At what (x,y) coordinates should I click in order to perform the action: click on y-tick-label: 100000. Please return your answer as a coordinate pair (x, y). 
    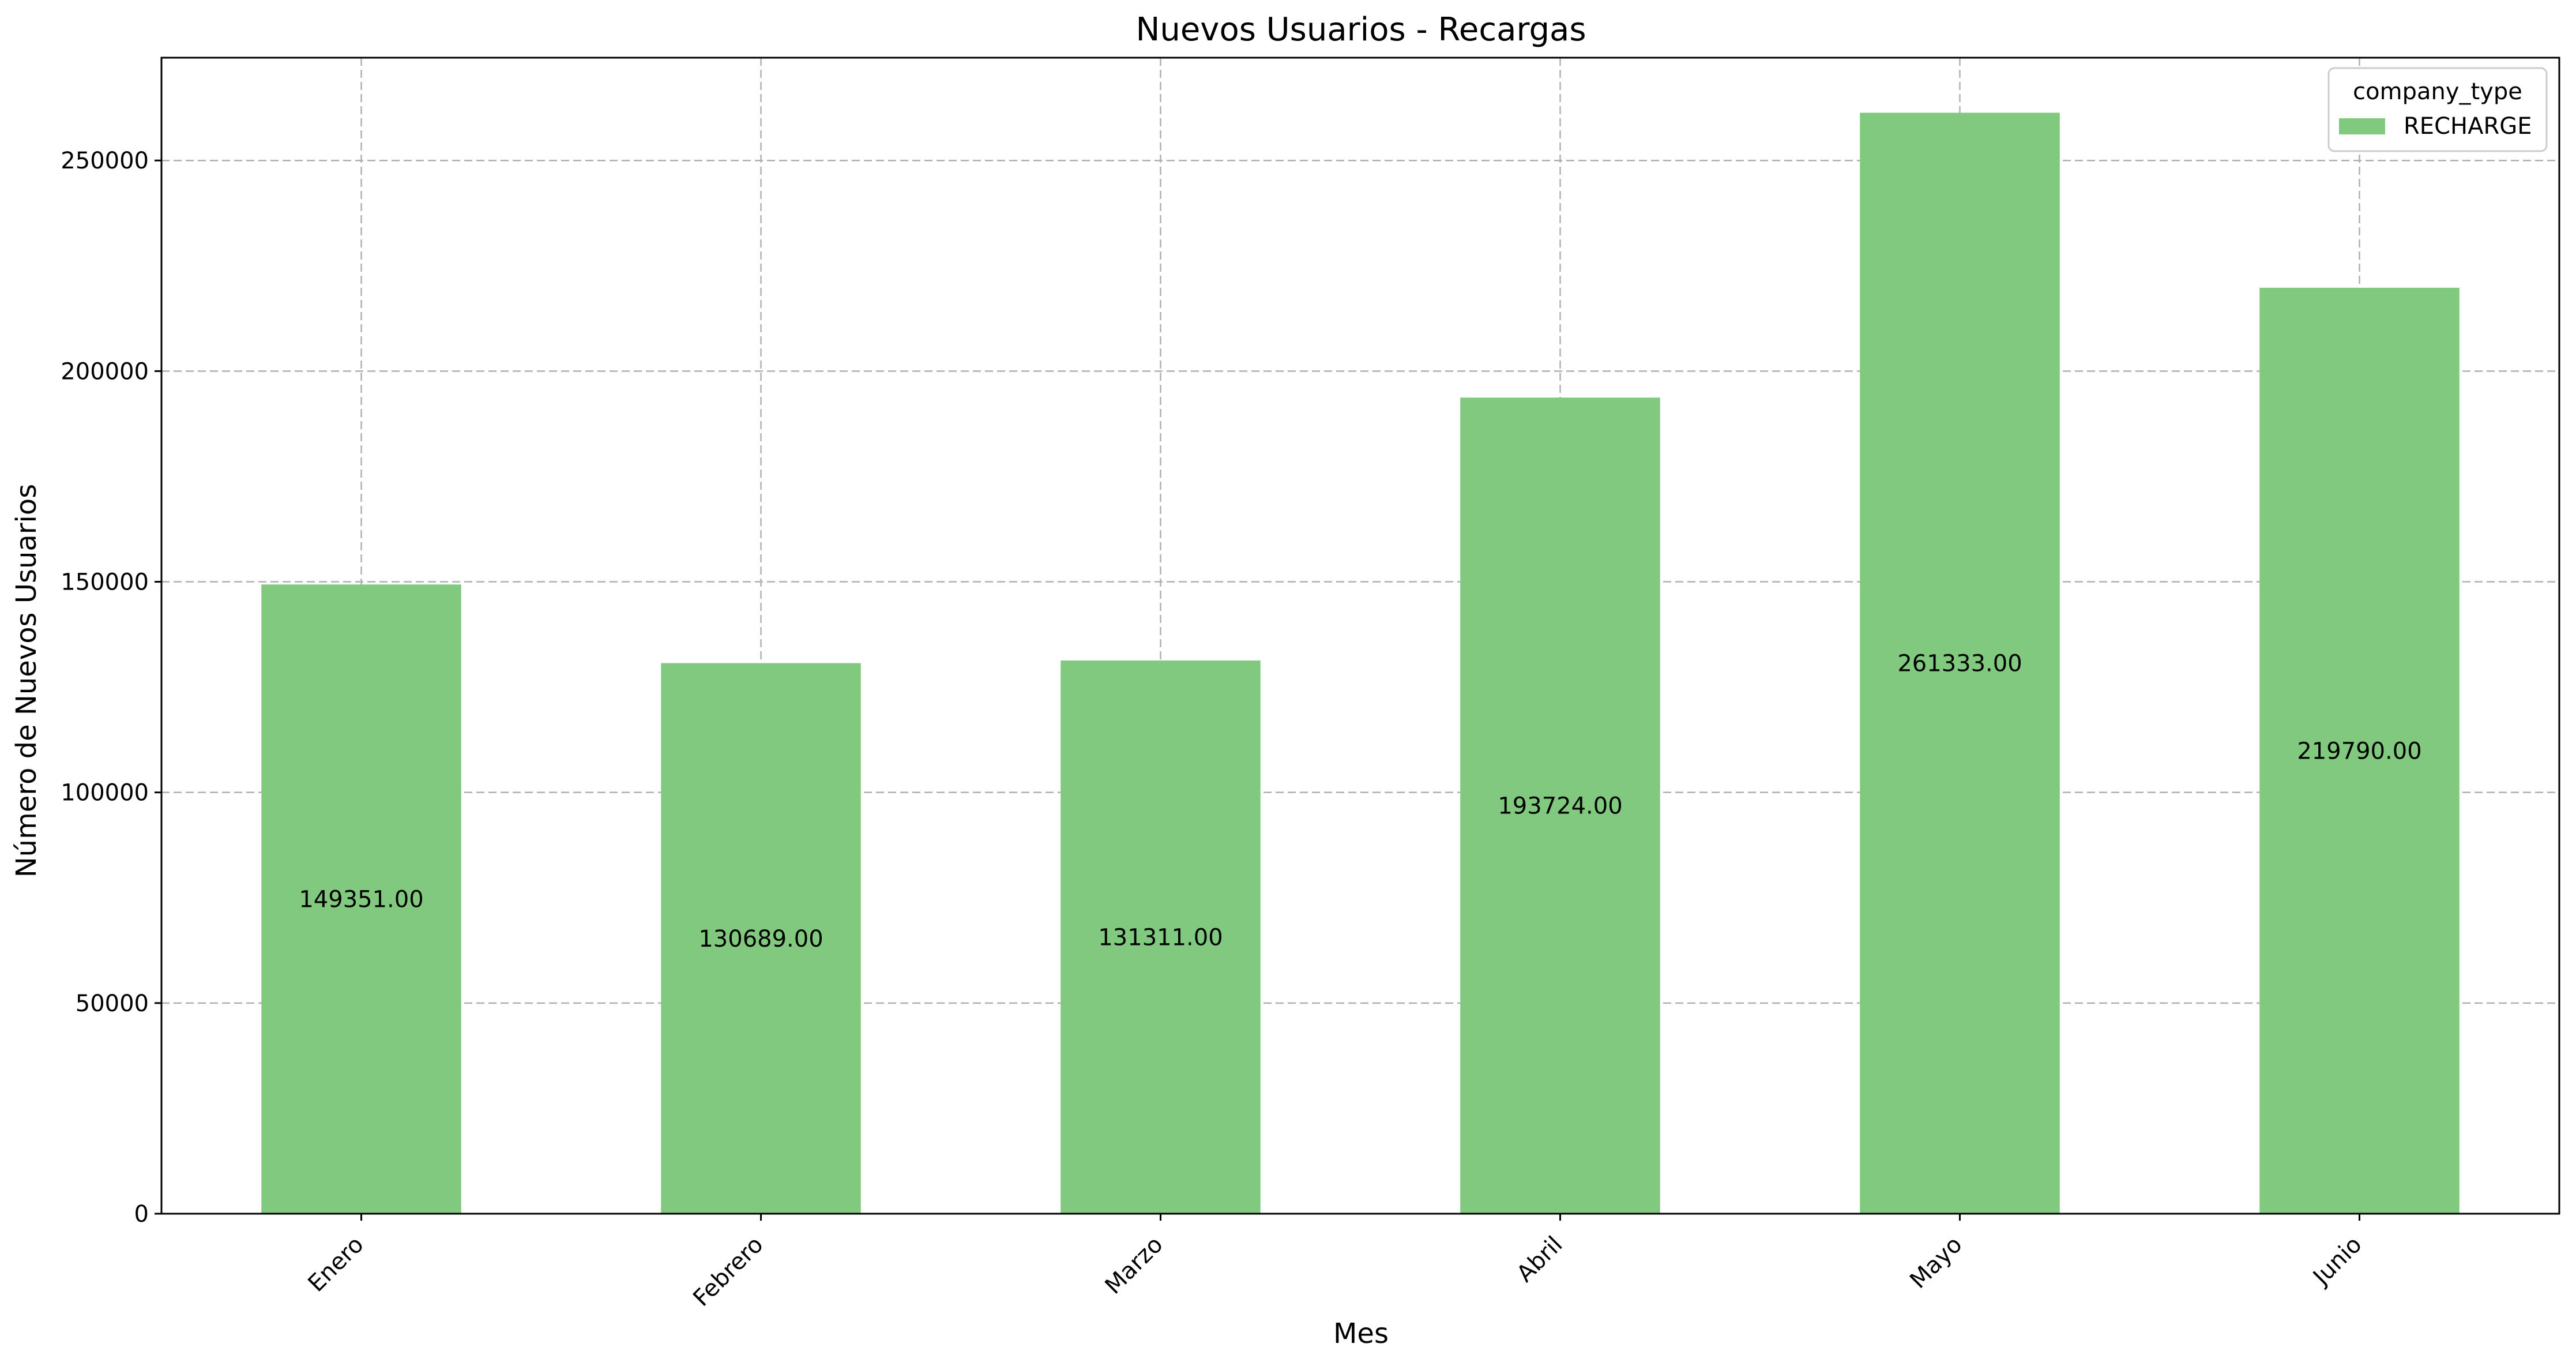
    Looking at the image, I should click on (105, 793).